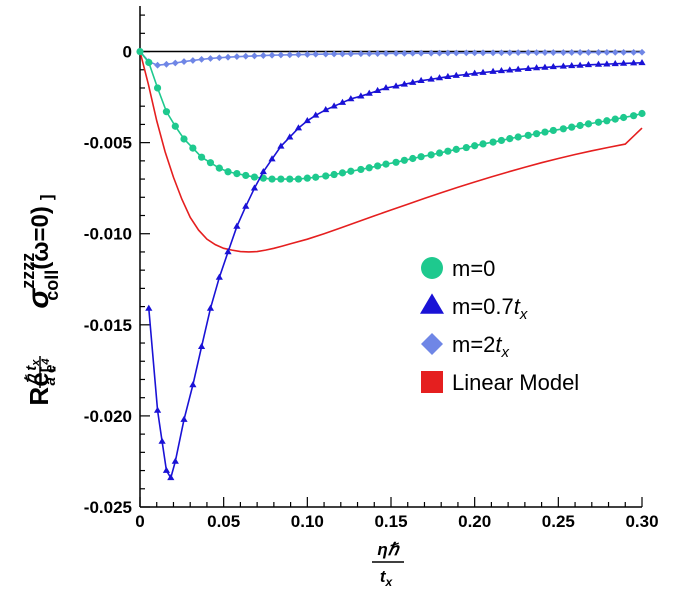 The image size is (689, 593). Describe the element at coordinates (641, 521) in the screenshot. I see `x-tick-label: 0.30` at that location.